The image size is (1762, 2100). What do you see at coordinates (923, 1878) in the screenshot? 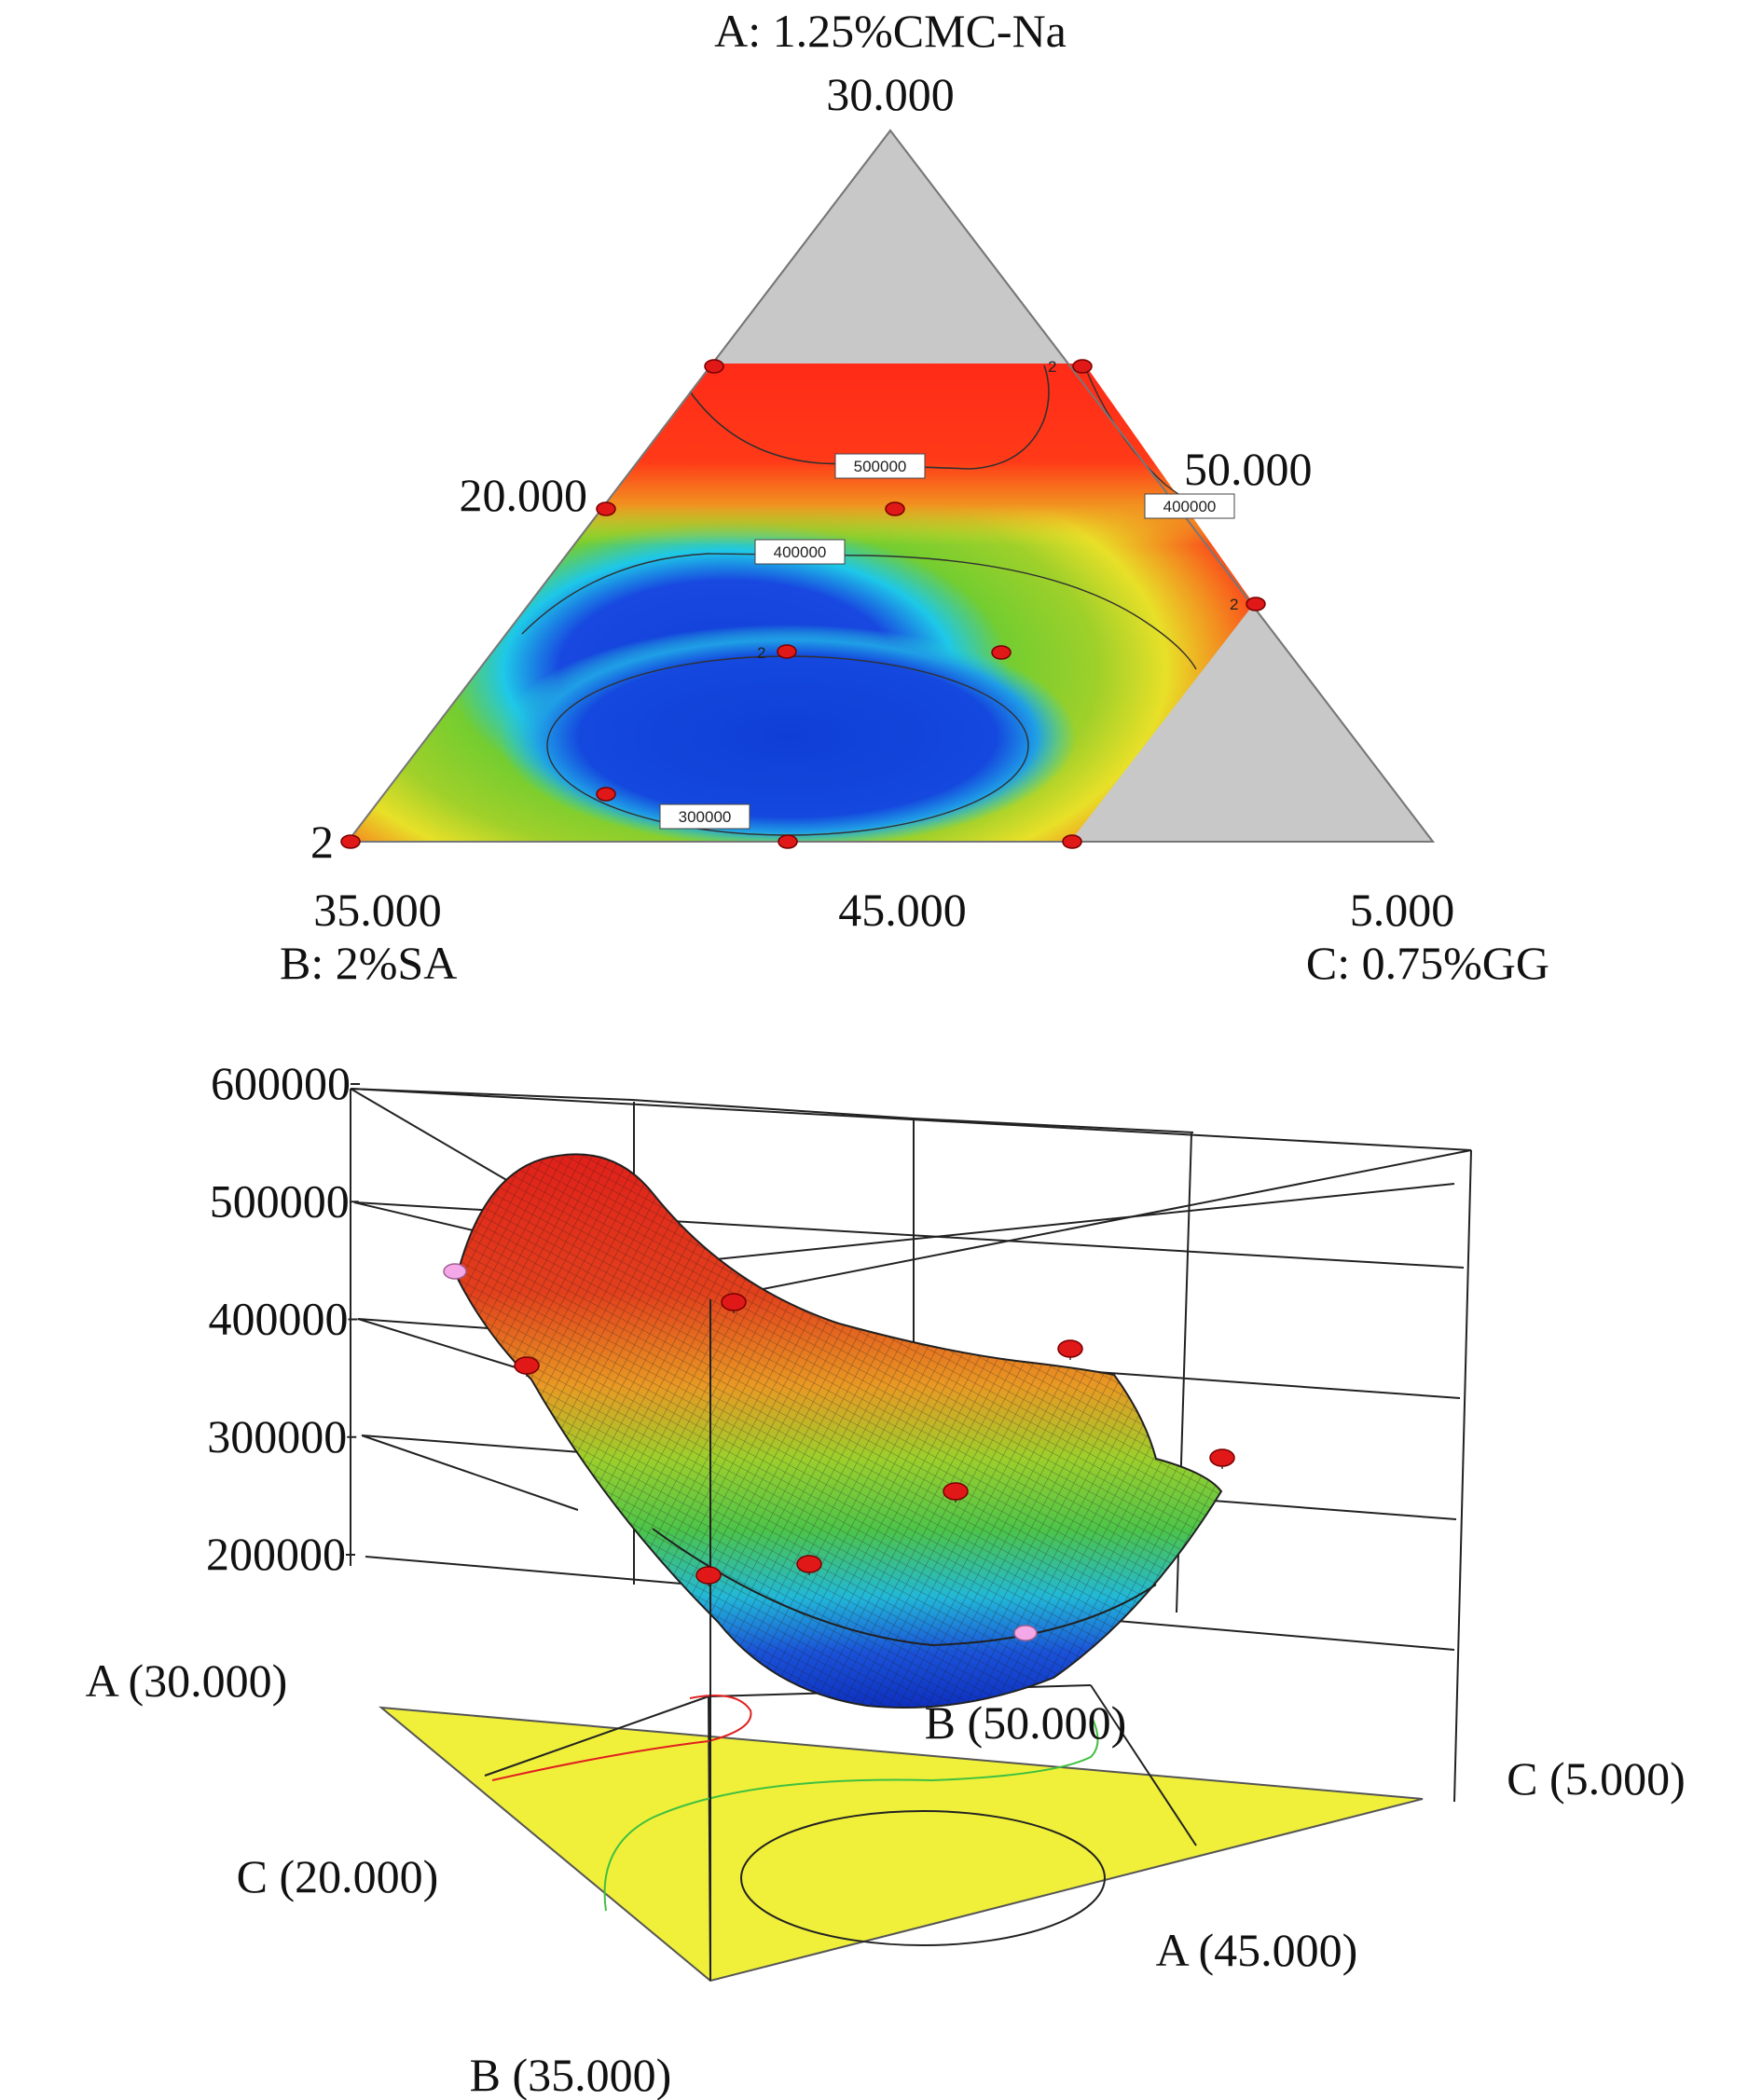
I see `base-contour-low` at bounding box center [923, 1878].